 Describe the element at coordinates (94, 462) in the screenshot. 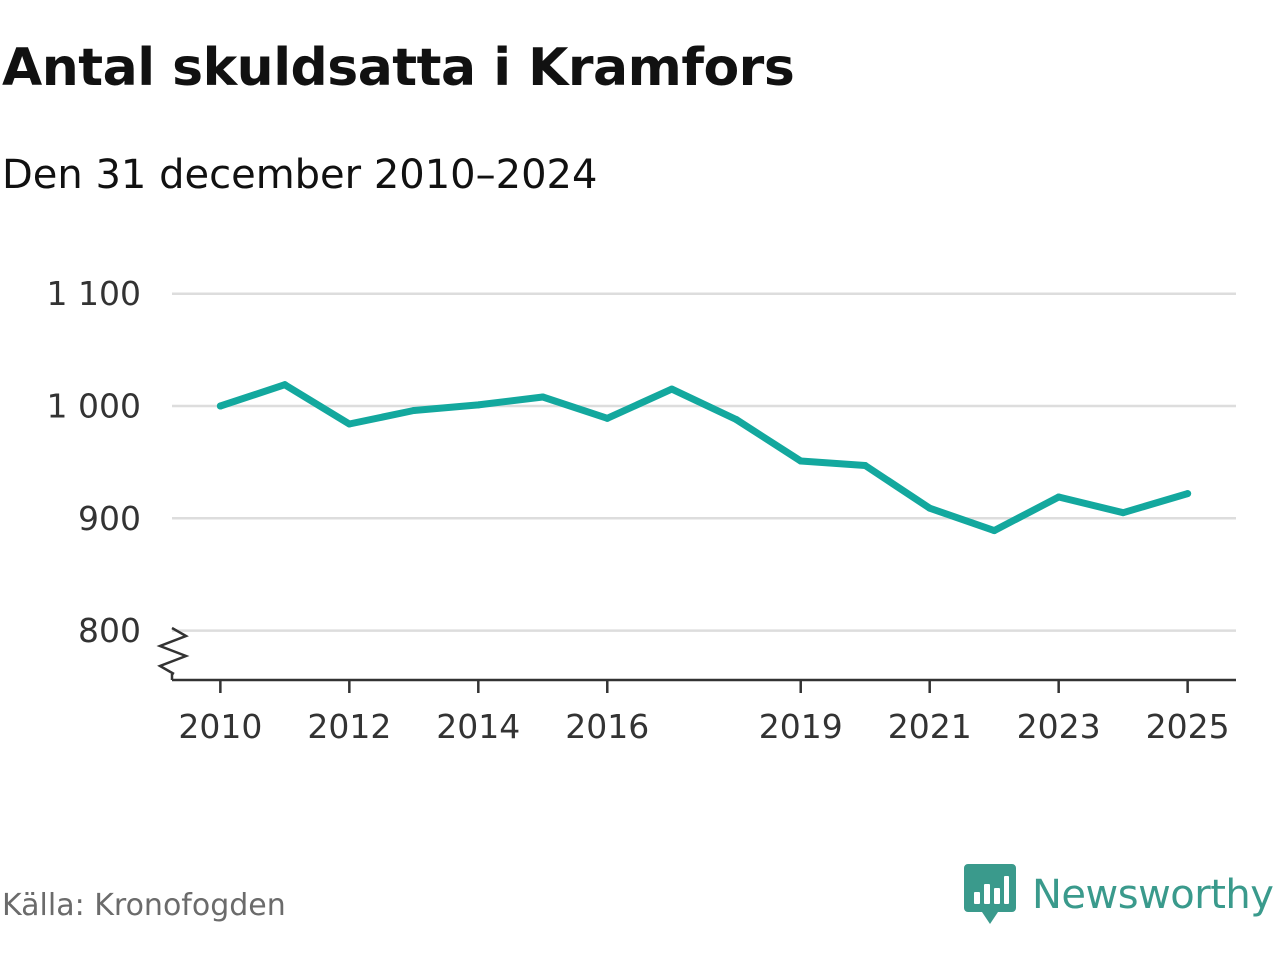

I see `y-axis-tick-labels: 800 900 1 000 1 100` at that location.